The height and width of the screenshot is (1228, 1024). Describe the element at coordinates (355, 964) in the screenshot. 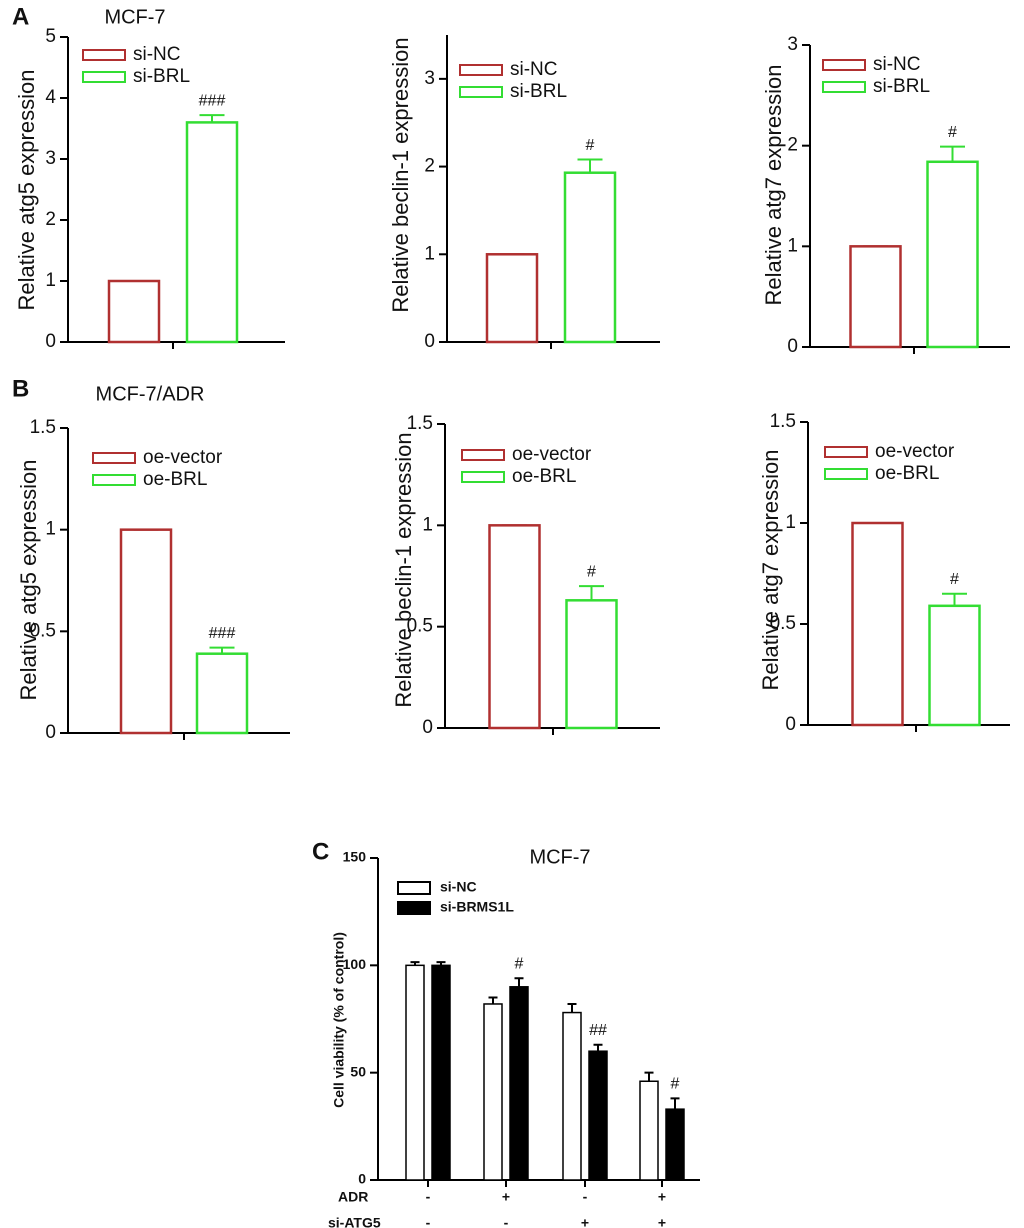

I see `y-tick-label: 100` at that location.